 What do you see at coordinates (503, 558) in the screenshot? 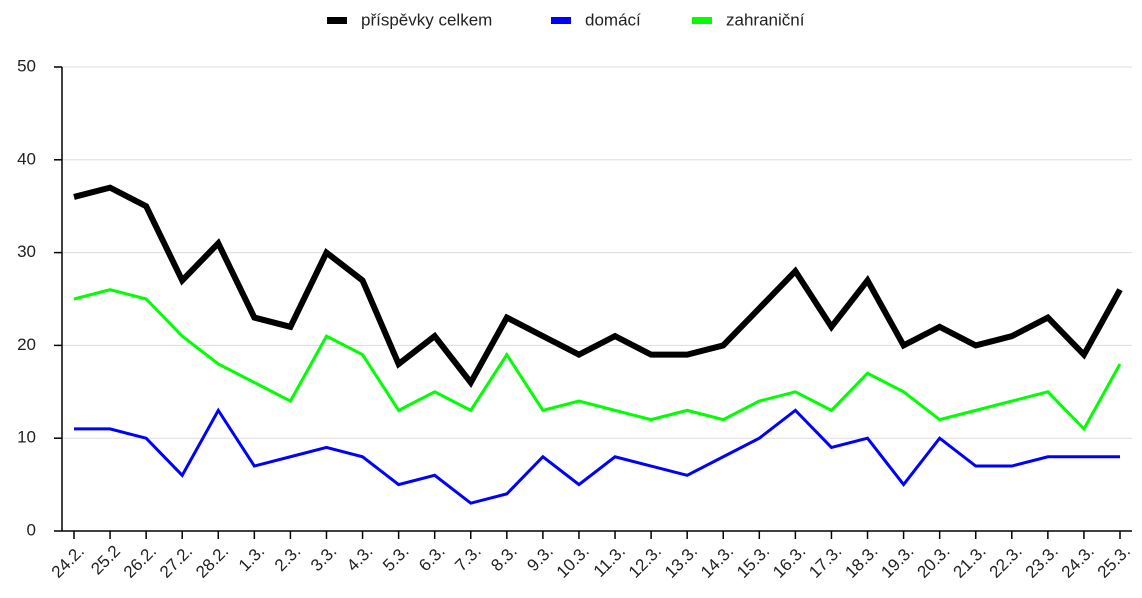
I see `x-tick-label: 8.3.` at bounding box center [503, 558].